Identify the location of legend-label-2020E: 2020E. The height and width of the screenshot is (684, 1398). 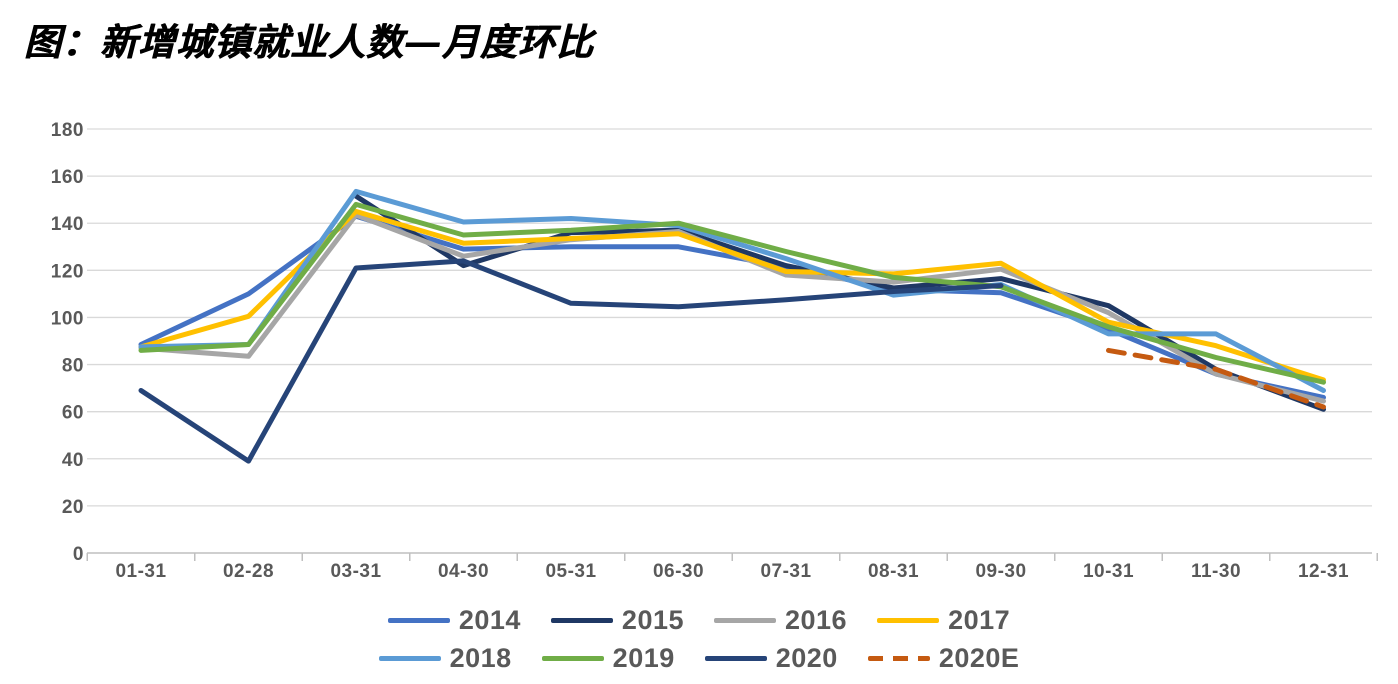
(979, 657).